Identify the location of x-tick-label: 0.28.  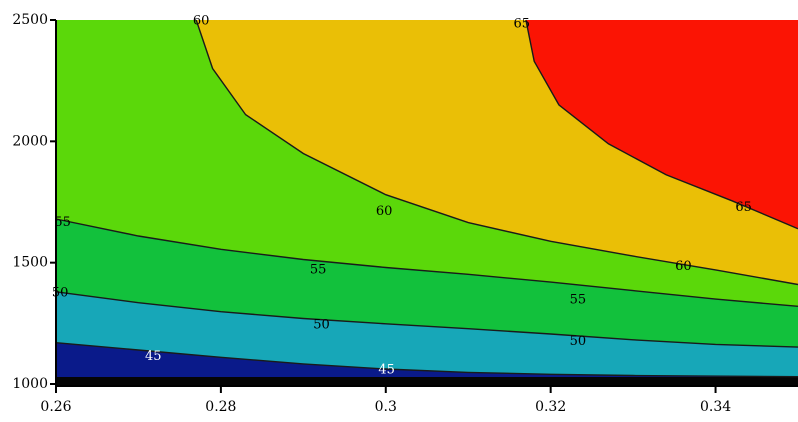
(220, 407).